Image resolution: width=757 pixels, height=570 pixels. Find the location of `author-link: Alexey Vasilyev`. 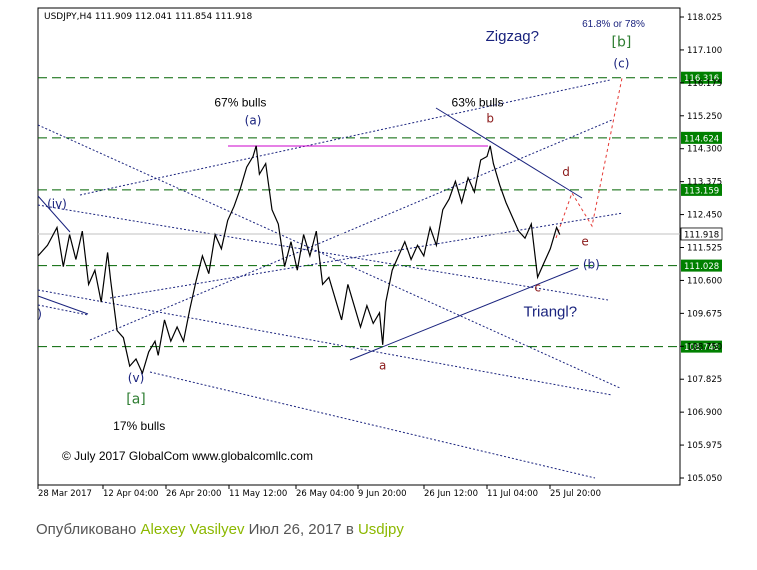

author-link: Alexey Vasilyev is located at coordinates (192, 529).